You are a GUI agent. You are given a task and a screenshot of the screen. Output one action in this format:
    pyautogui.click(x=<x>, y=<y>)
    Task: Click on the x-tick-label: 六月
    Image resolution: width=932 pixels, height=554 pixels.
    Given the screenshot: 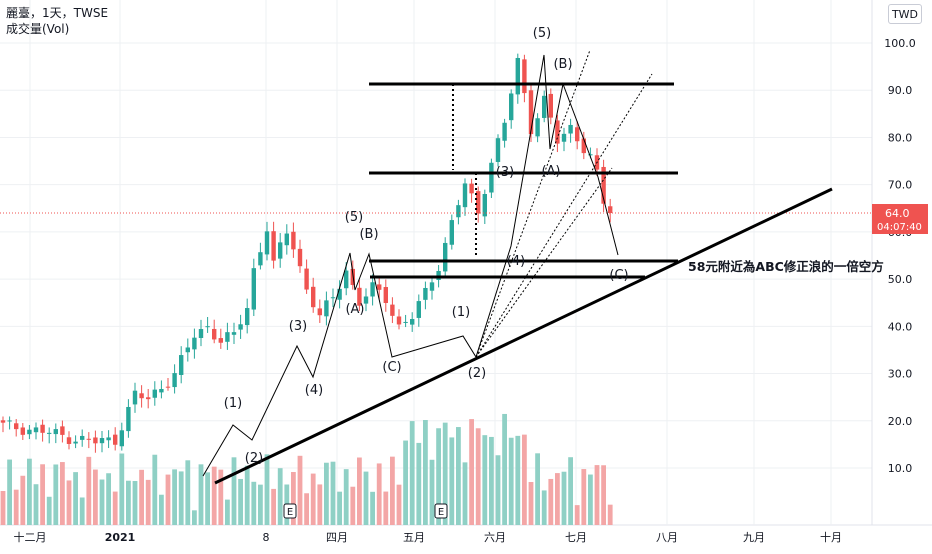 What is the action you would take?
    pyautogui.click(x=495, y=537)
    